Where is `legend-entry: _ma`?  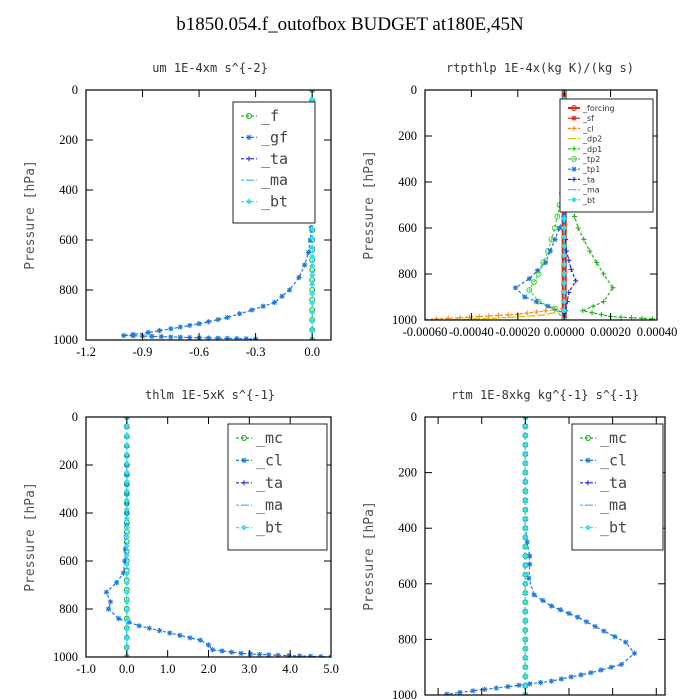 legend-entry: _ma is located at coordinates (274, 180).